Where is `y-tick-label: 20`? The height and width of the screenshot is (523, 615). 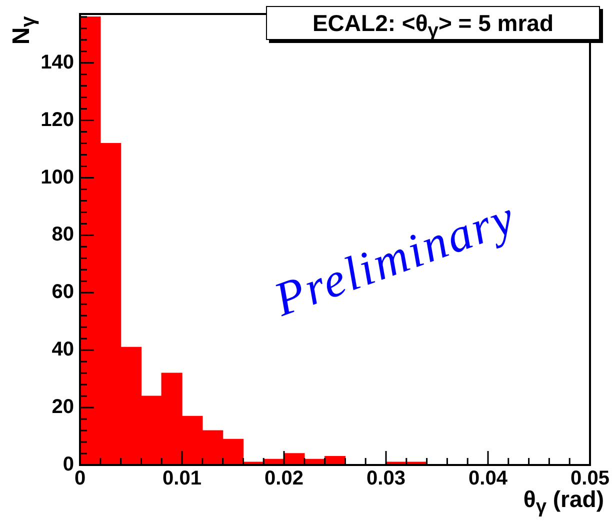
y-tick-label: 20 is located at coordinates (63, 407).